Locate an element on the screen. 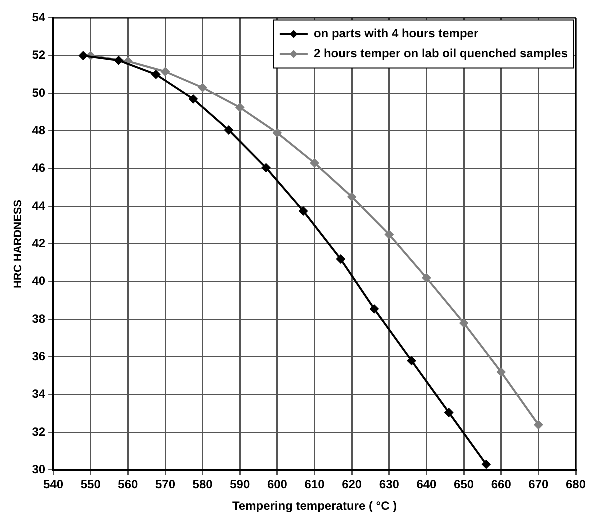  x-tick-label: 560 is located at coordinates (128, 485).